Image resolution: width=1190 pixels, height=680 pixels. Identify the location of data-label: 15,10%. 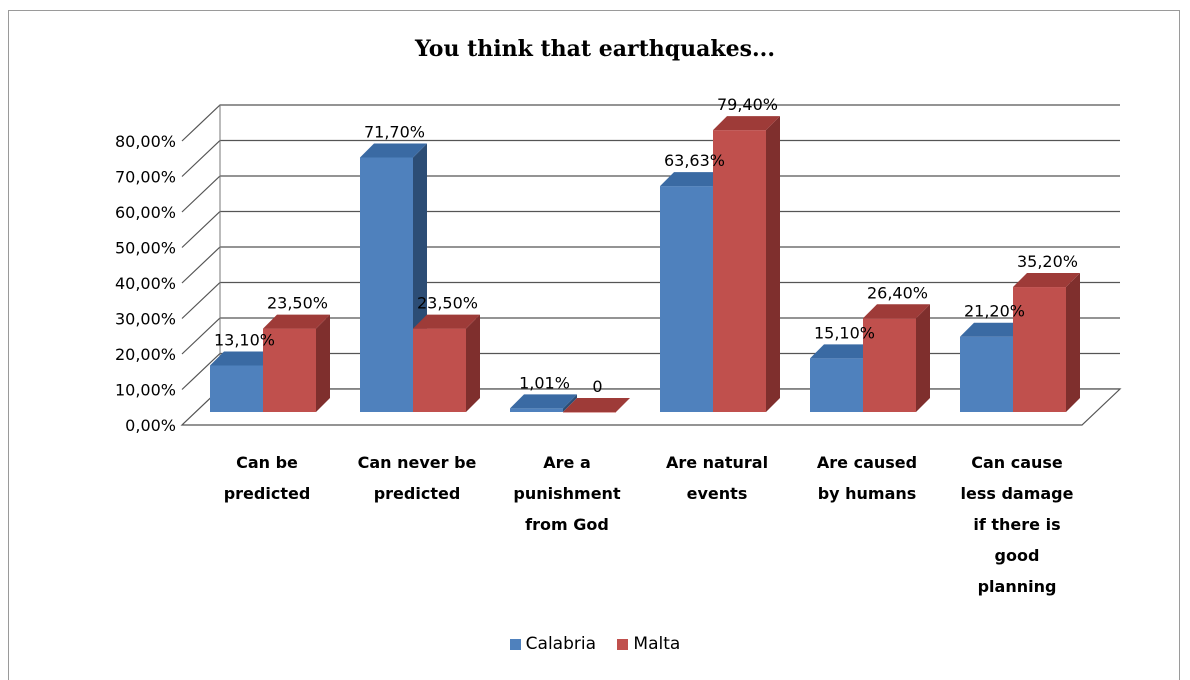
(844, 332).